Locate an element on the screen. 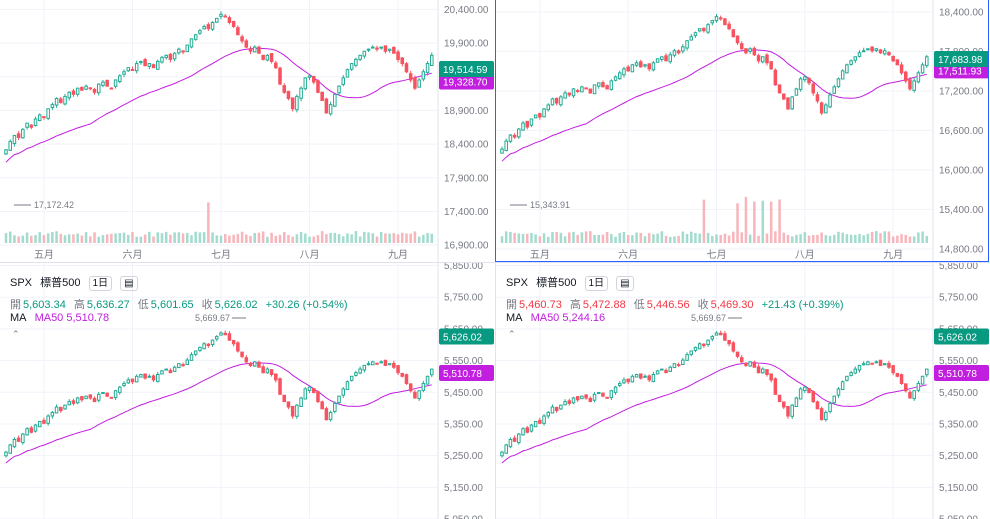  ma-legend: MA MA50 5,510.78 is located at coordinates (62, 318).